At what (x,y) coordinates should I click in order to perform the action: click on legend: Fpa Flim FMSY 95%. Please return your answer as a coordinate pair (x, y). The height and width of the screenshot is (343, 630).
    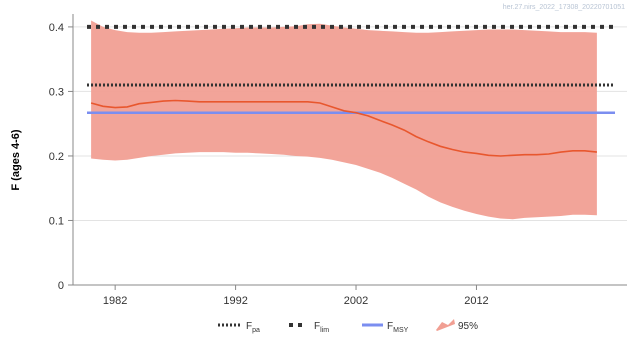
    Looking at the image, I should click on (348, 326).